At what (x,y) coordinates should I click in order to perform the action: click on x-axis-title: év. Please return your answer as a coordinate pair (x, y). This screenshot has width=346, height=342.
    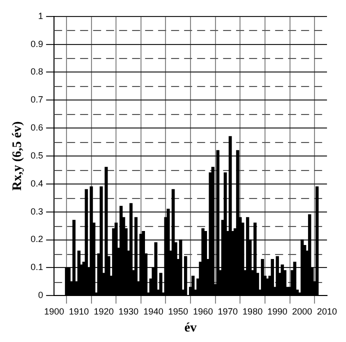
    Looking at the image, I should click on (191, 327).